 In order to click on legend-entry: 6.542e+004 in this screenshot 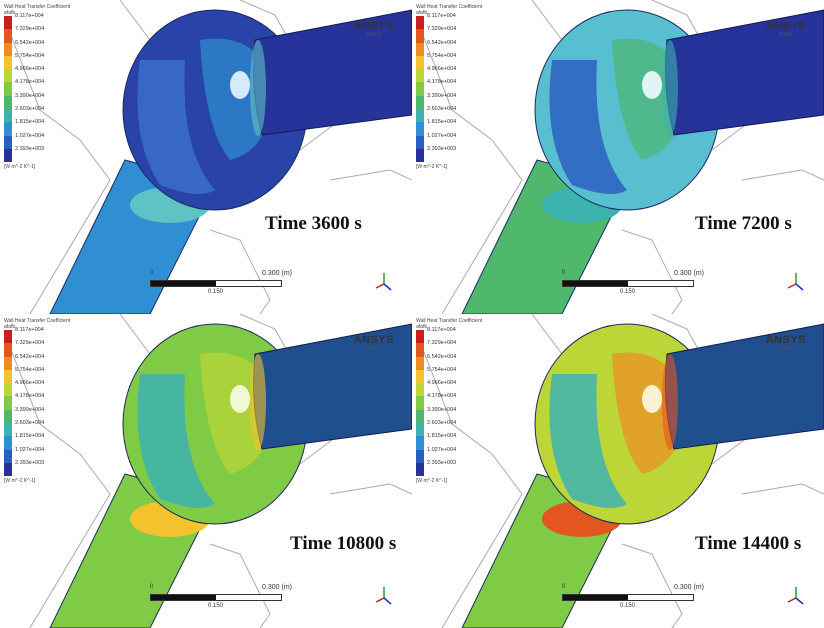, I will do `click(39, 362)`.